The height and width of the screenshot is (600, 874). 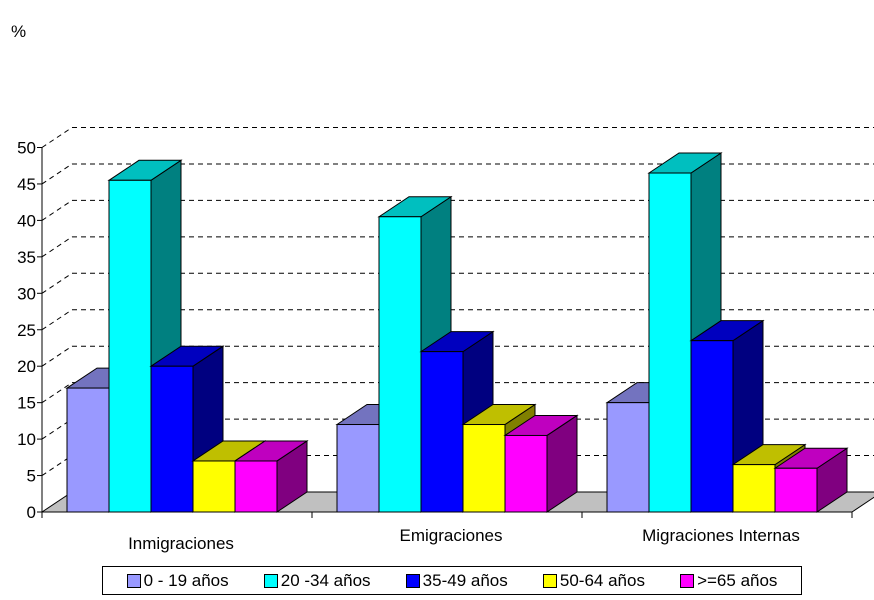 I want to click on y-tick-label: 50, so click(x=26, y=148).